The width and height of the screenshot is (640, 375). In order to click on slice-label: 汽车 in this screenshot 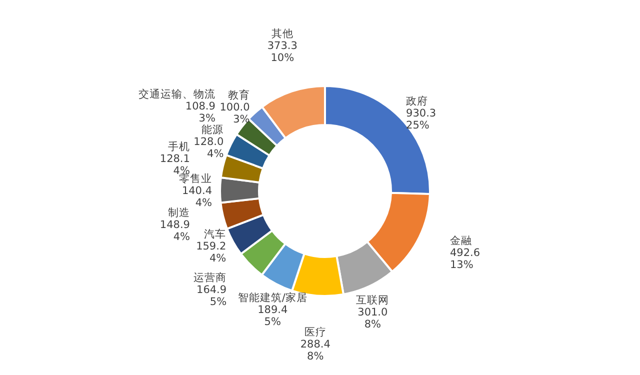, I will do `click(215, 234)`.